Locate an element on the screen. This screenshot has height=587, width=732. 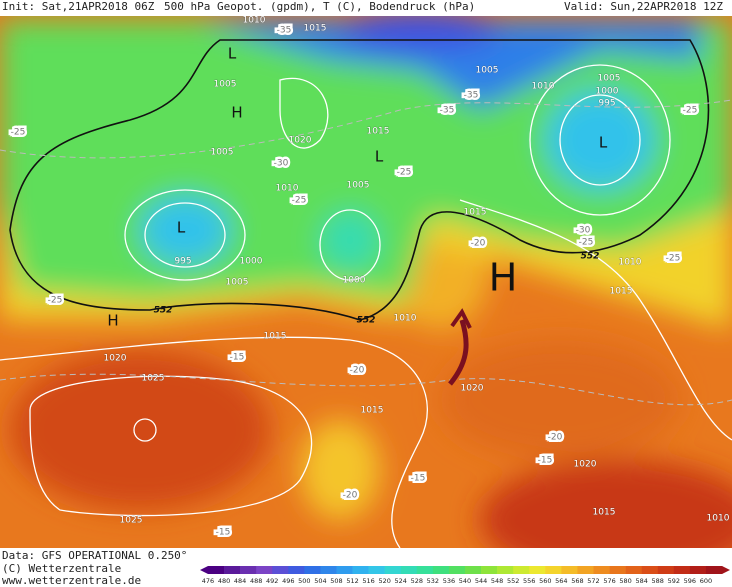
colorbar-tick-label: 496 is located at coordinates (288, 581).